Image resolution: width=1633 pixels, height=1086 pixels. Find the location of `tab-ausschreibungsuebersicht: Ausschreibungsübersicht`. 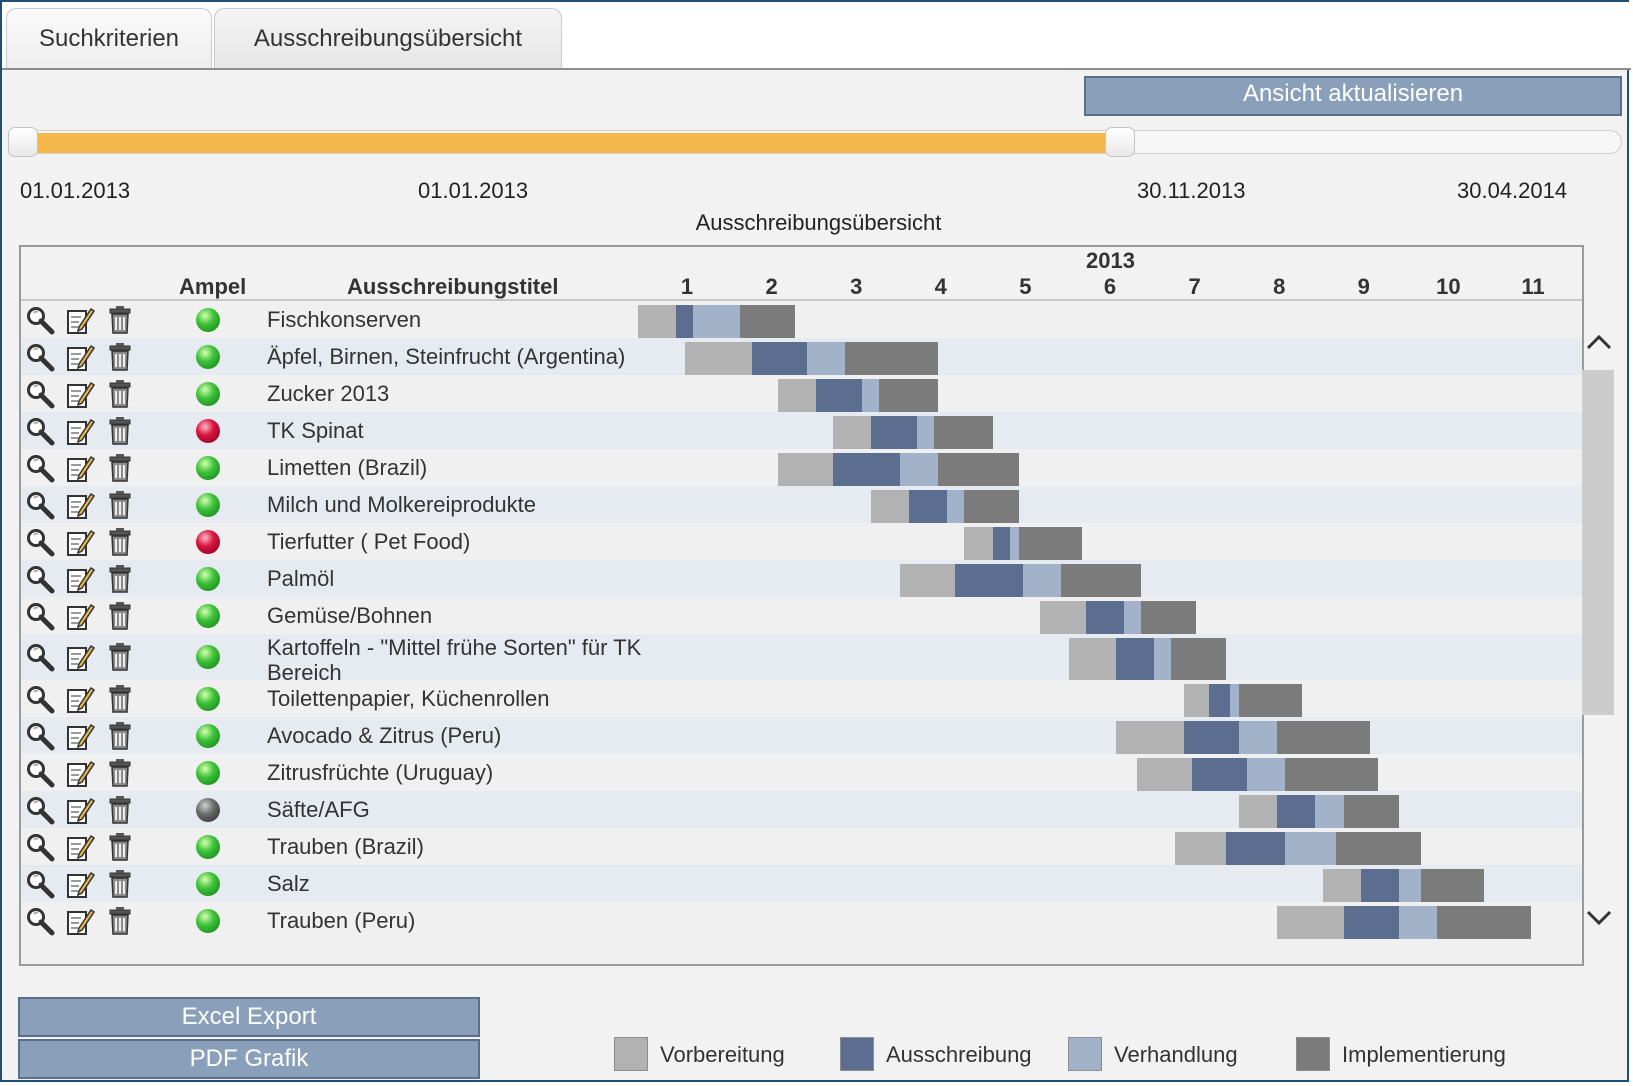

tab-ausschreibungsuebersicht: Ausschreibungsübersicht is located at coordinates (388, 38).